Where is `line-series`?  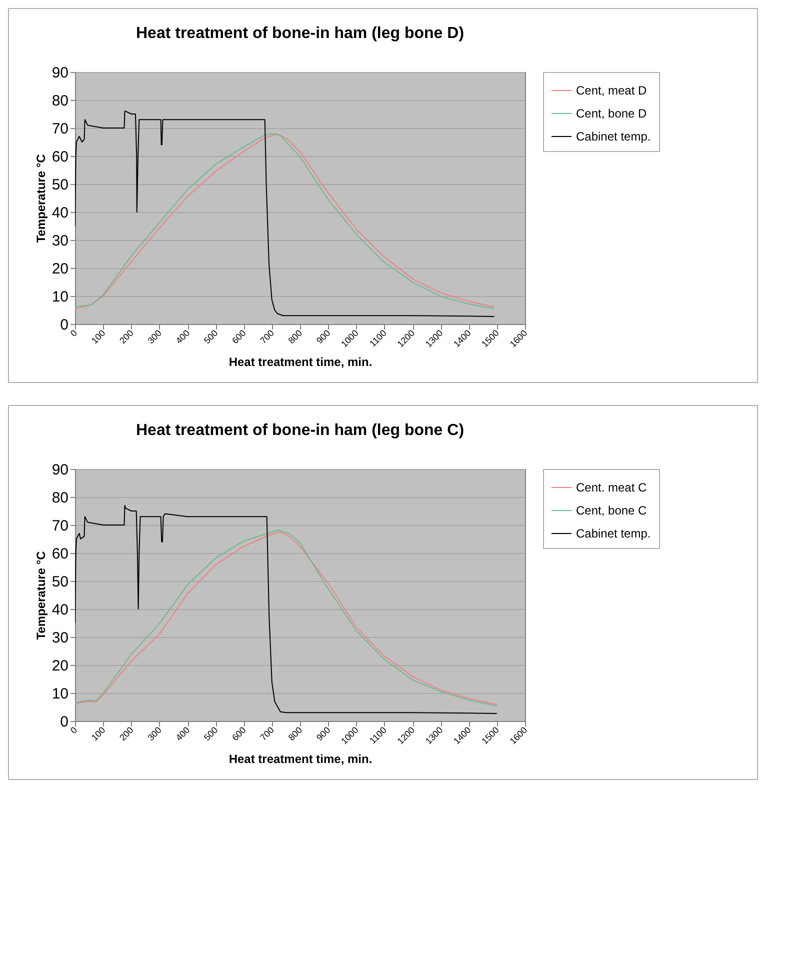
line-series is located at coordinates (286, 609).